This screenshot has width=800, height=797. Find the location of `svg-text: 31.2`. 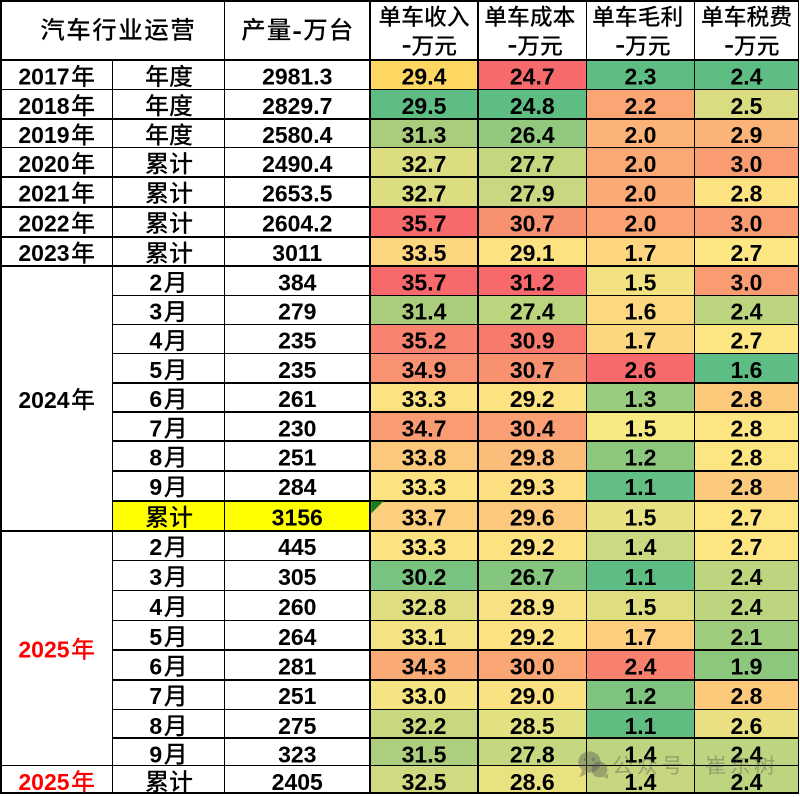

svg-text: 31.2 is located at coordinates (532, 283).